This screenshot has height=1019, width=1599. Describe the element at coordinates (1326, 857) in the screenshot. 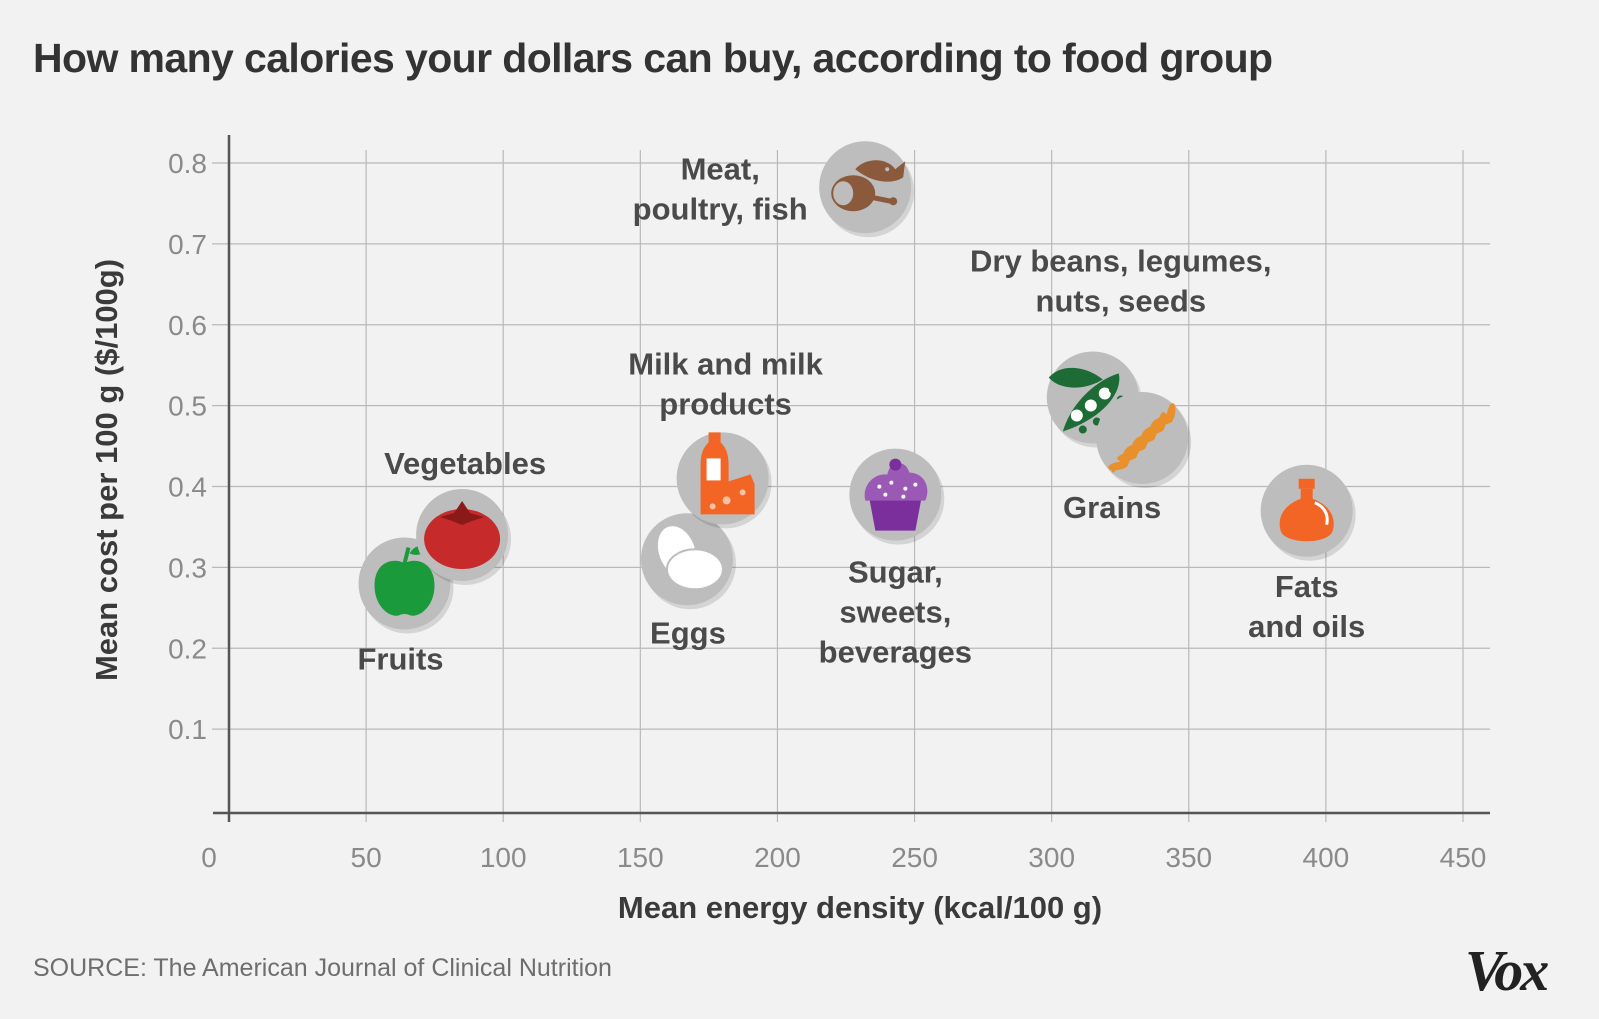

I see `x-tick-label: 400` at that location.